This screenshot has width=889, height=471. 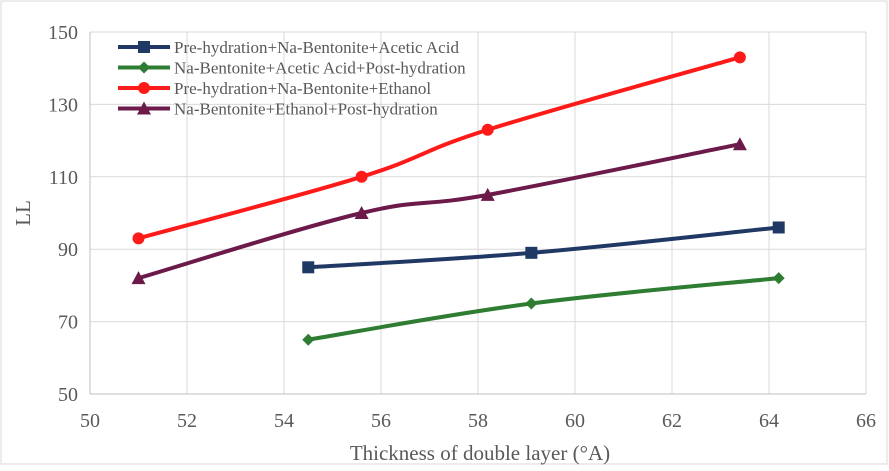 I want to click on legend-label: Na-Bentonite+Ethanol+Post-hydration, so click(x=306, y=109).